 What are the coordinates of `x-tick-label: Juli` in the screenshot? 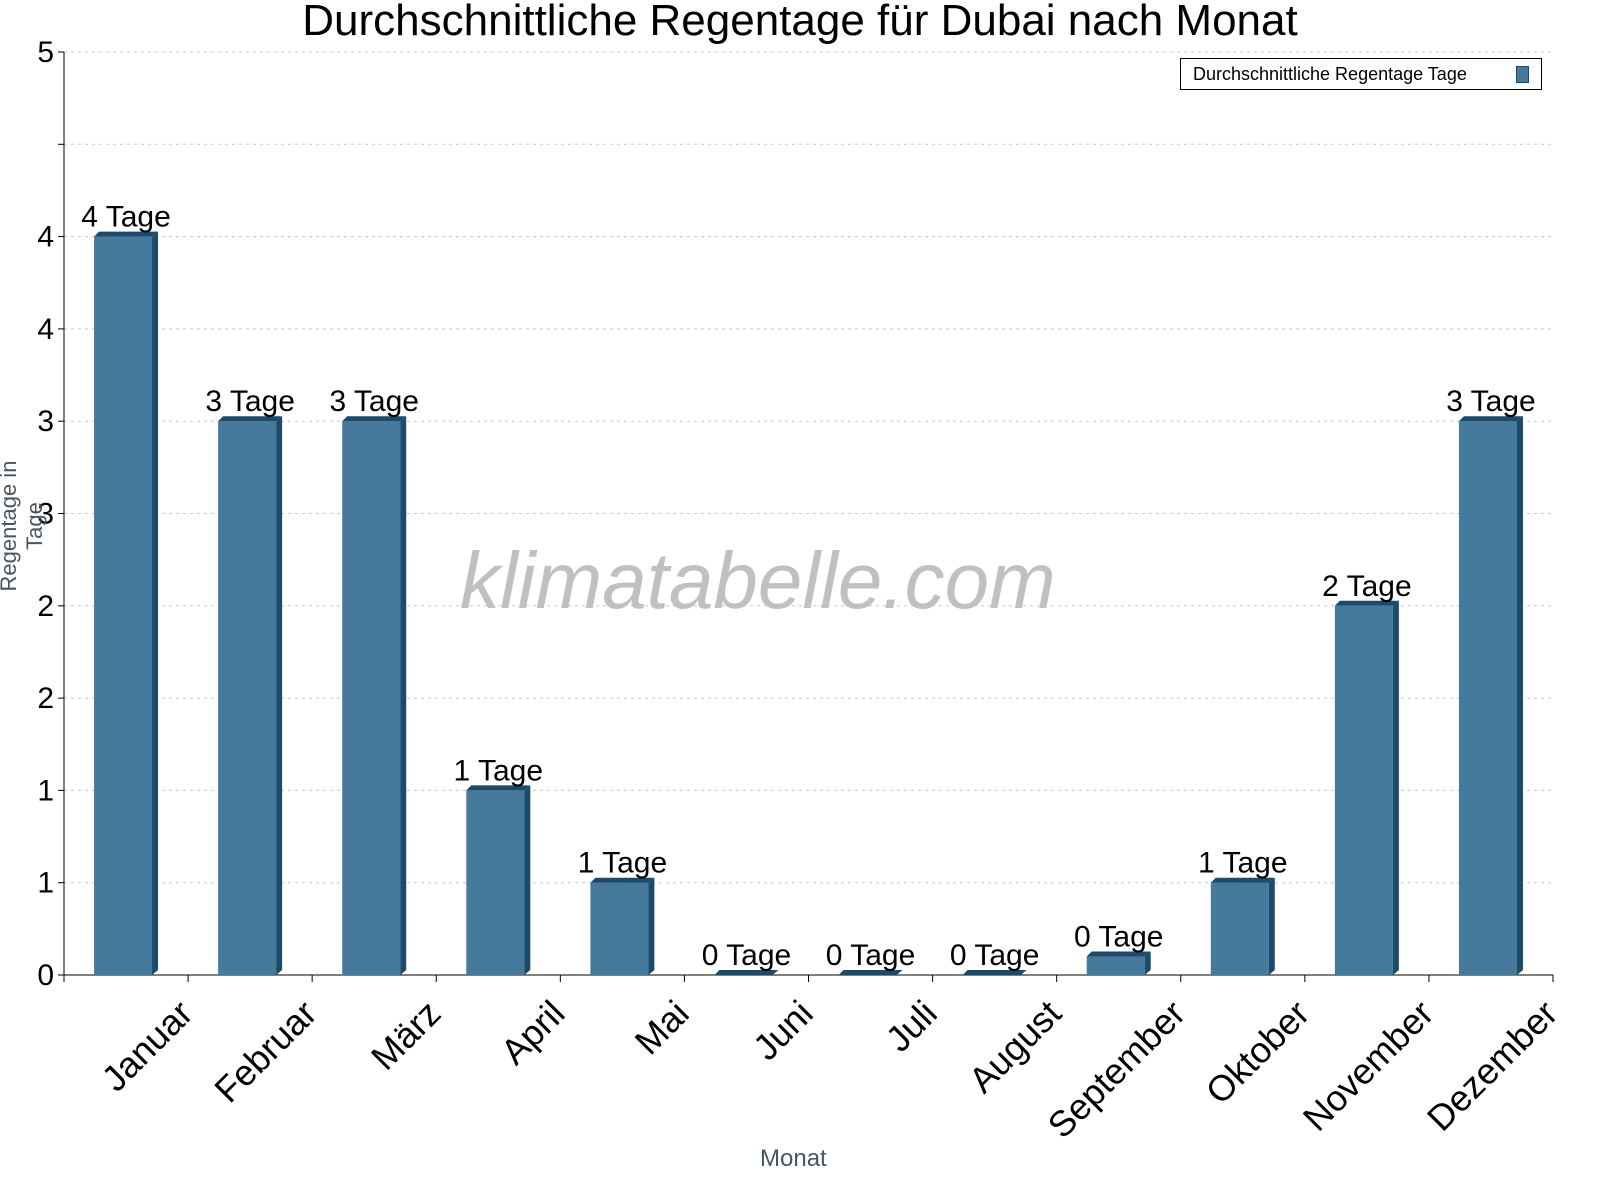 It's located at (911, 1025).